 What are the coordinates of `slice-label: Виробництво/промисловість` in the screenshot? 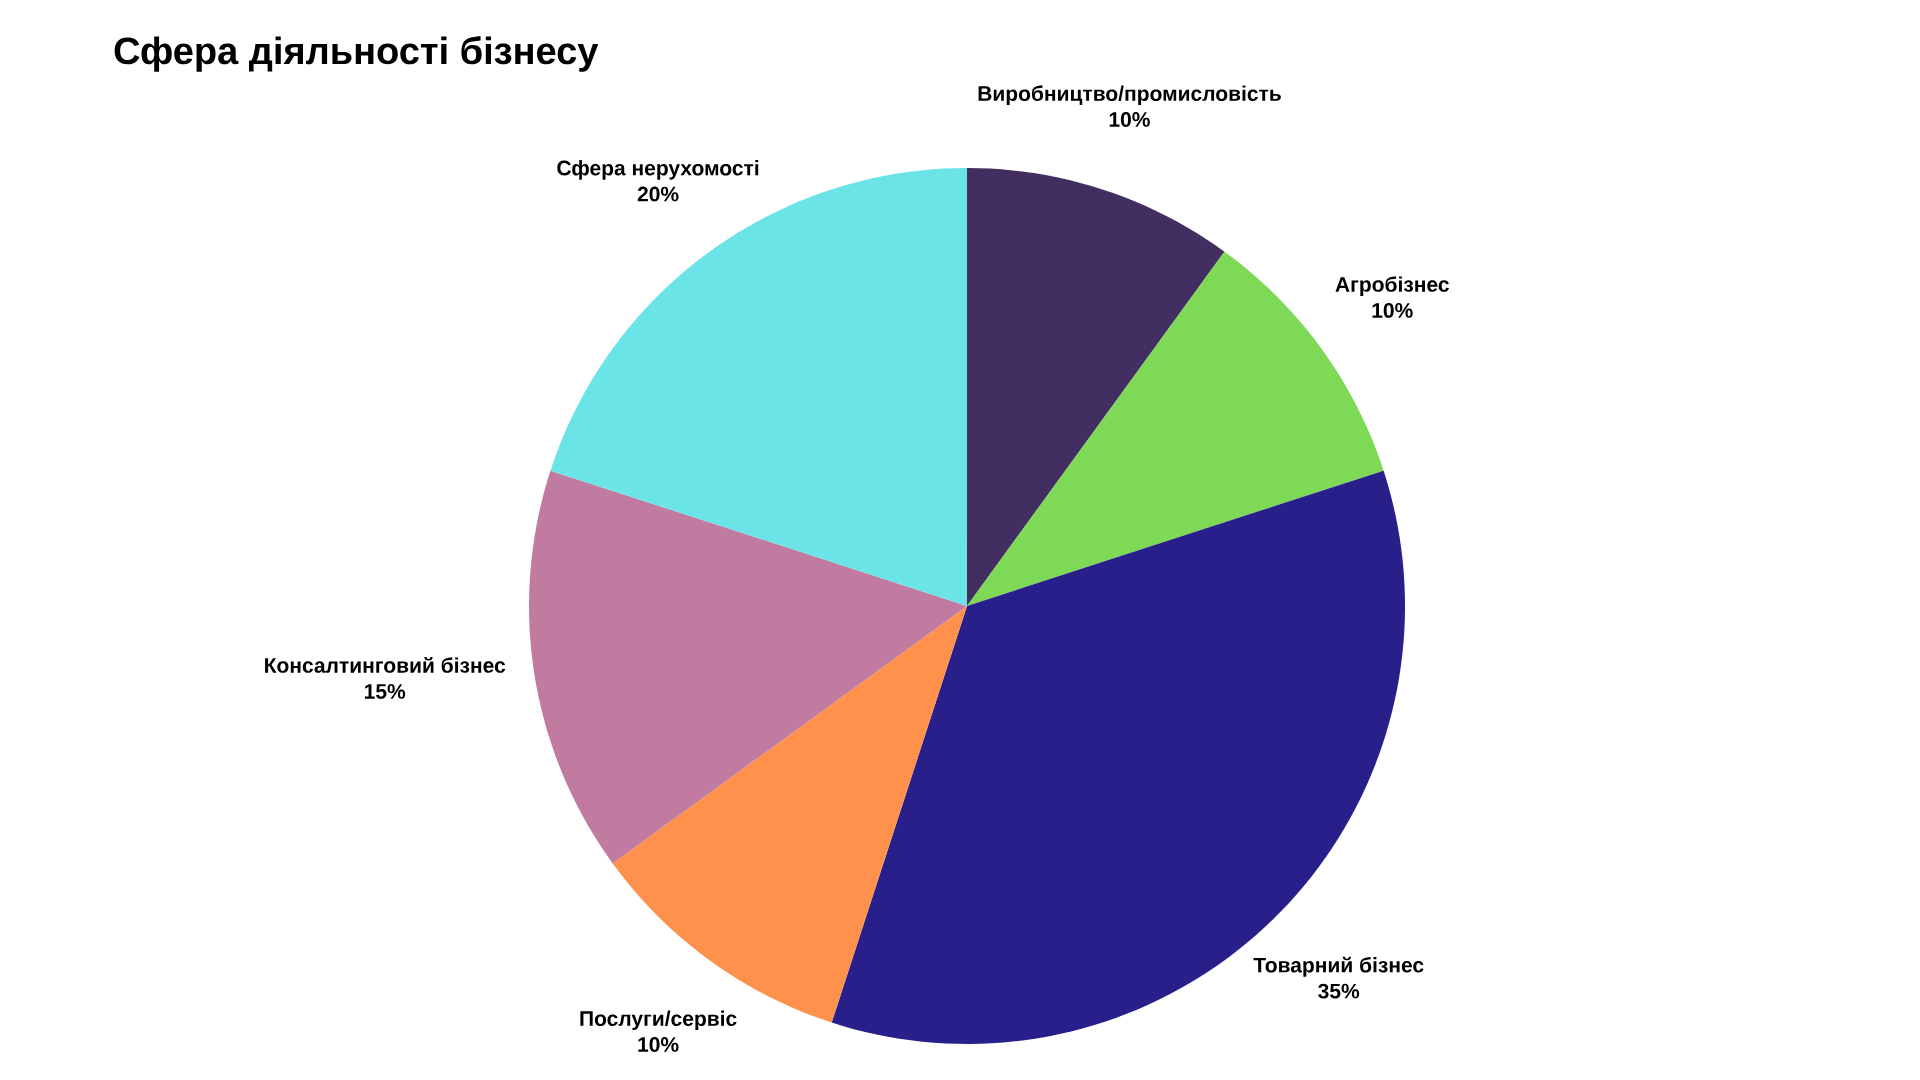 It's located at (1129, 95).